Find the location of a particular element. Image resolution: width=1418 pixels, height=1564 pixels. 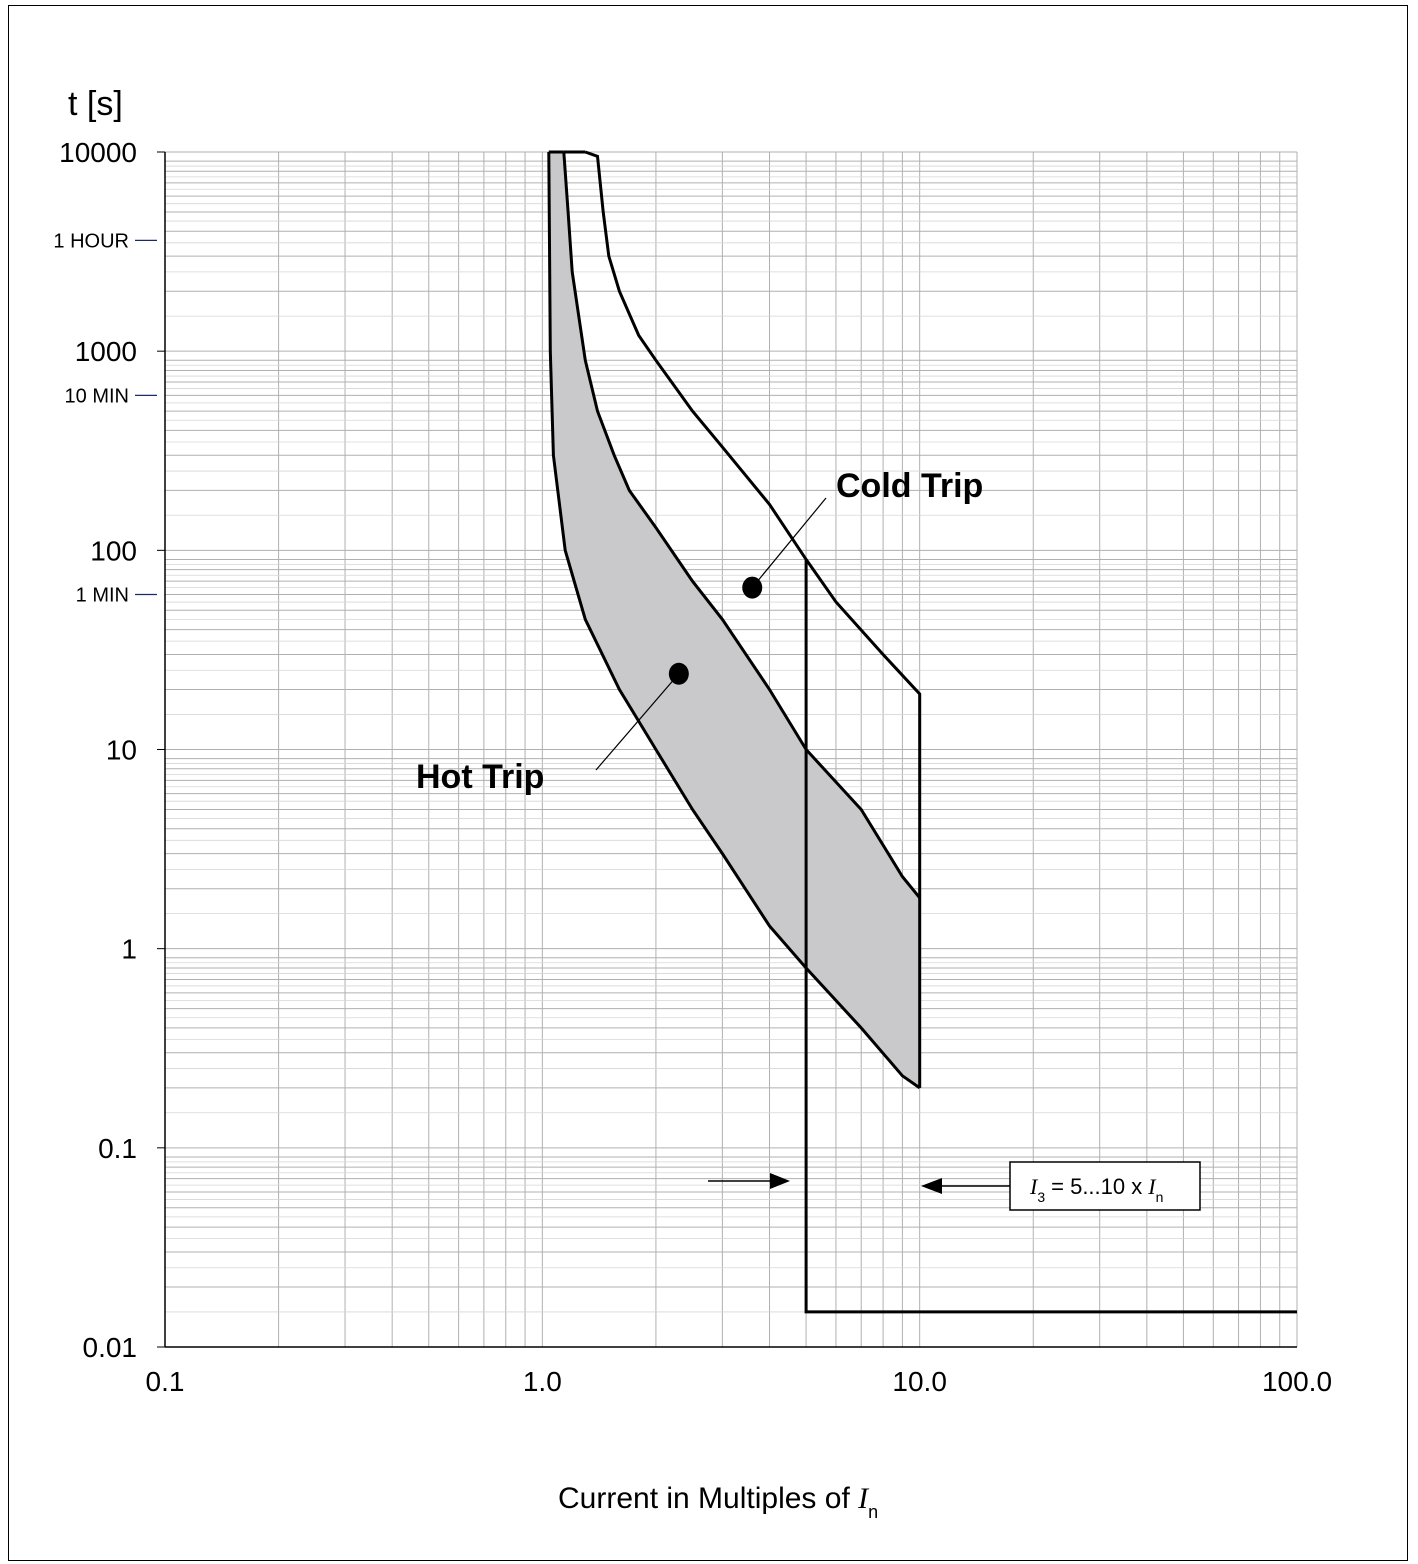

time-marker-label: 1 HOUR is located at coordinates (91, 241).